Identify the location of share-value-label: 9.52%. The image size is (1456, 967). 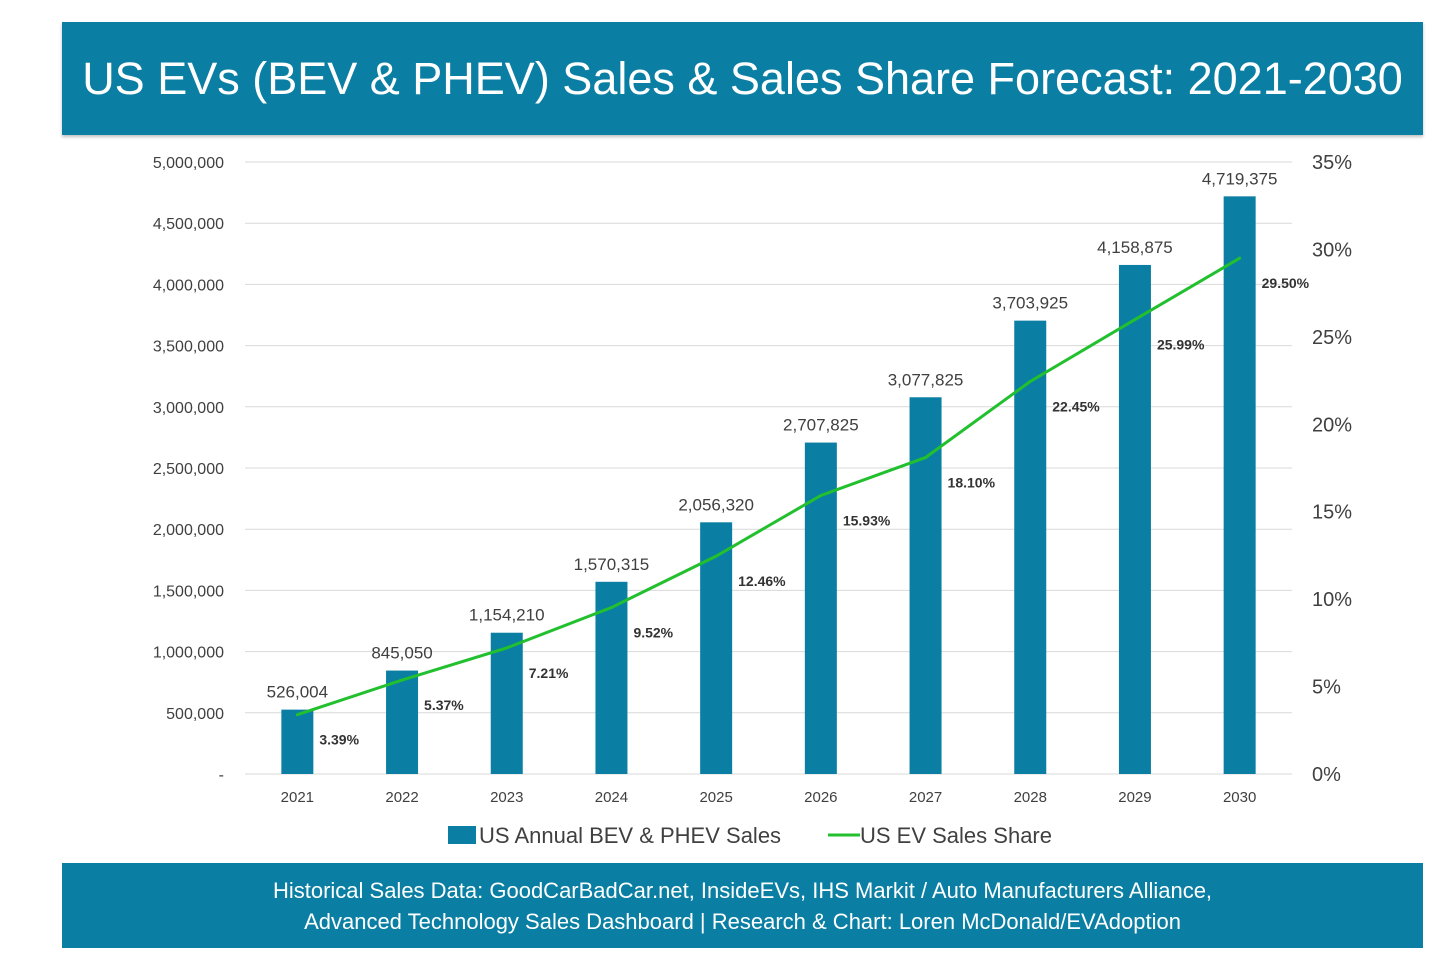
(653, 633).